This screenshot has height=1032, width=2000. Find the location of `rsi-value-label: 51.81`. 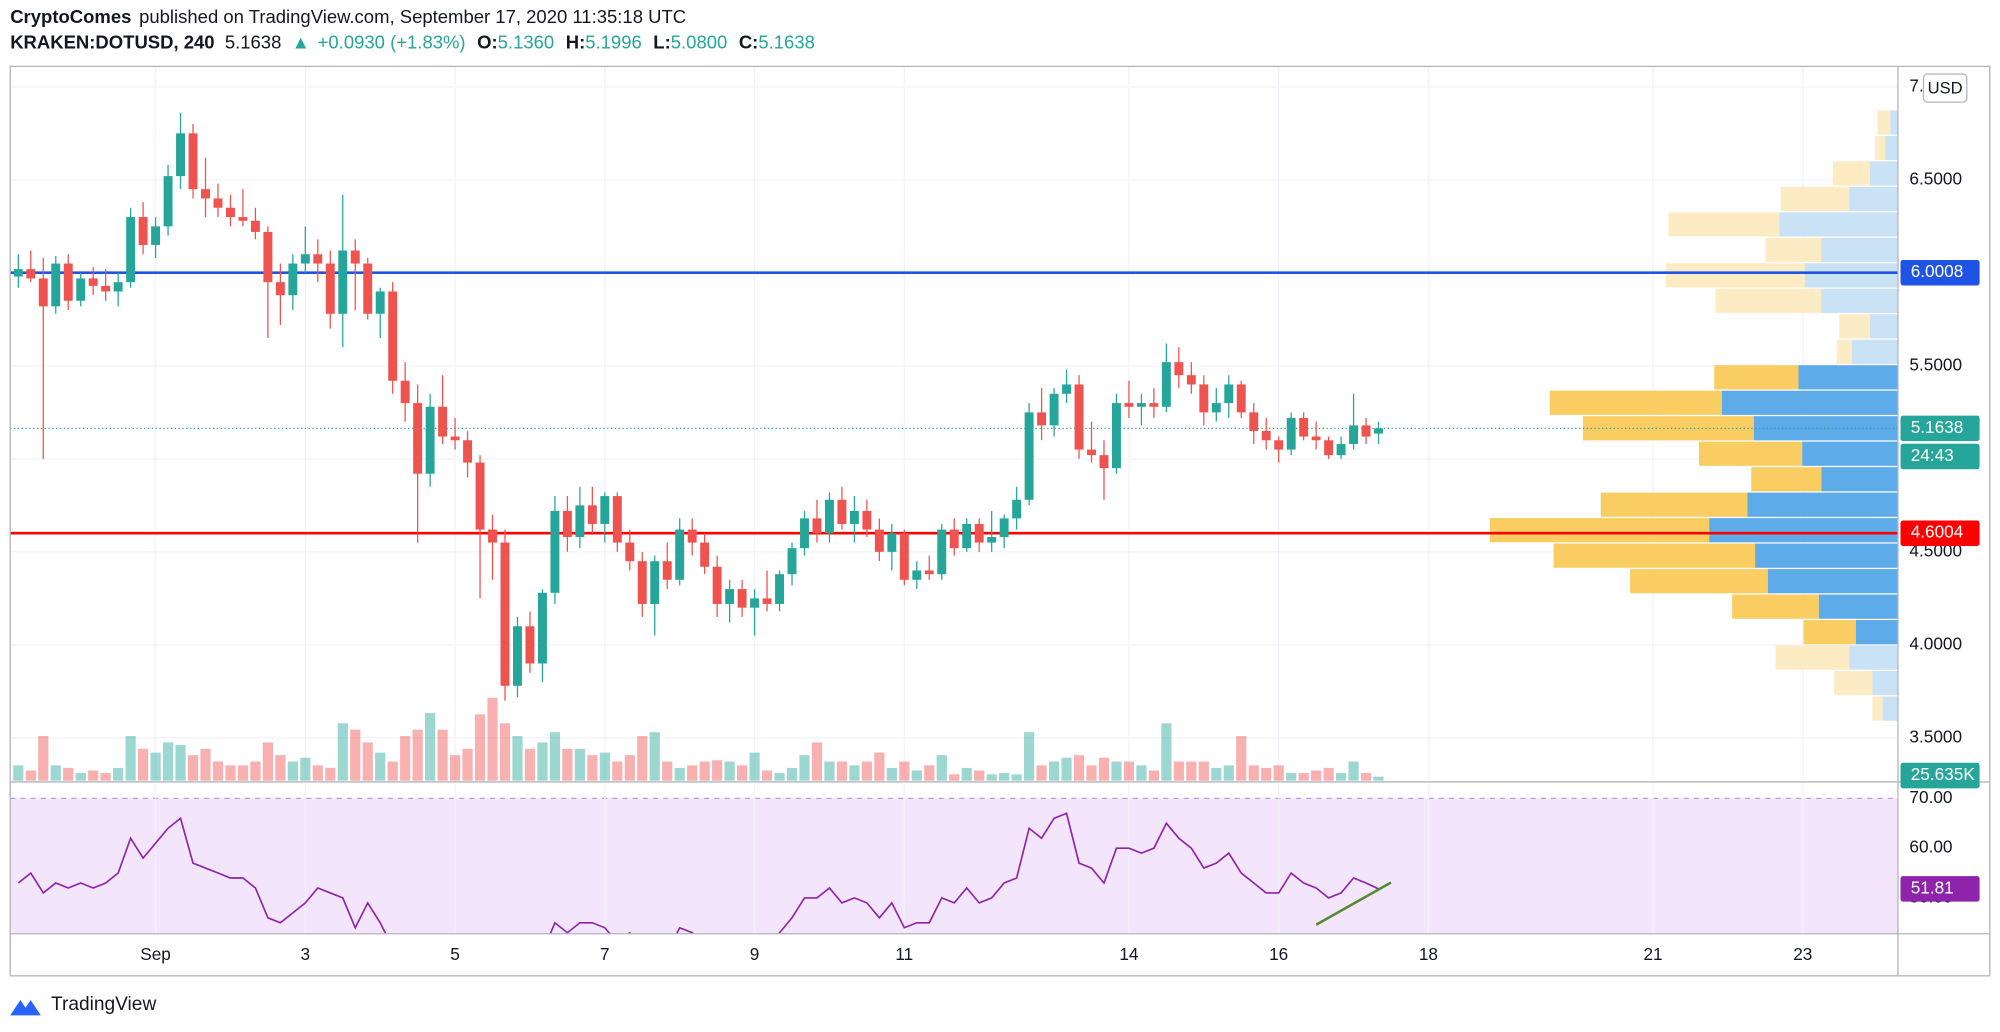

rsi-value-label: 51.81 is located at coordinates (1932, 887).